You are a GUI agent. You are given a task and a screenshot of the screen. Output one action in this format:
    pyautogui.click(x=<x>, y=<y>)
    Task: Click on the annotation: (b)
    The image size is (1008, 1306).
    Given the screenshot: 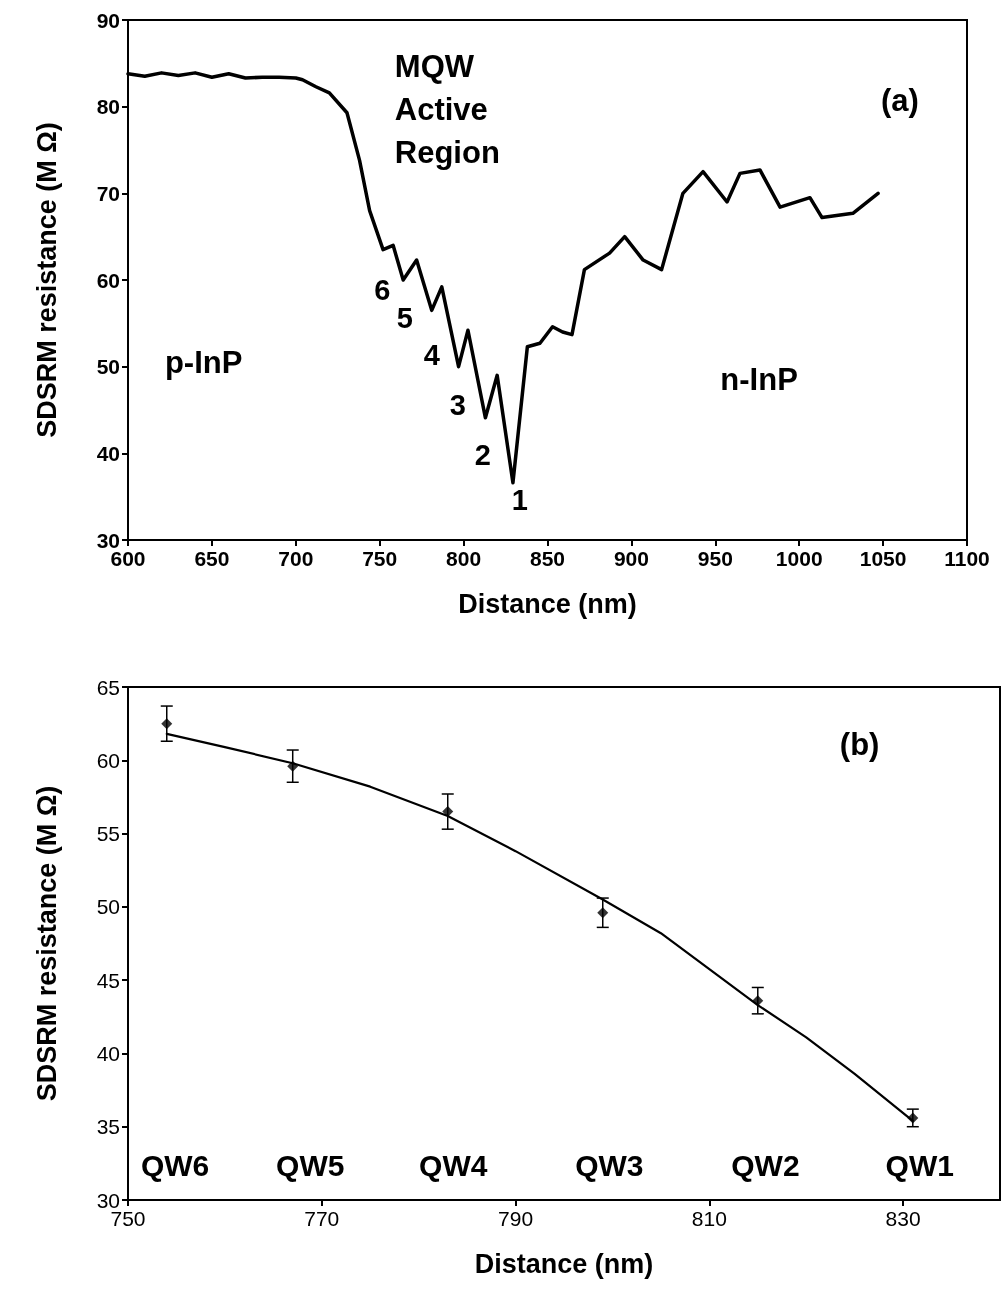 What is the action you would take?
    pyautogui.click(x=859, y=745)
    